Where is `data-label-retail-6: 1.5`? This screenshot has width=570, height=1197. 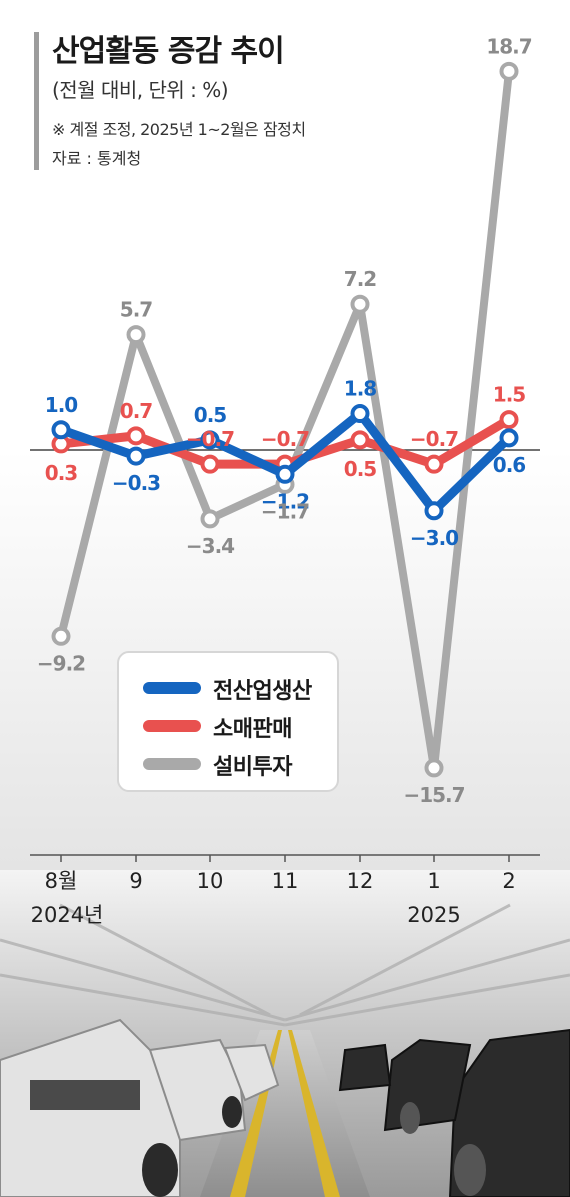 data-label-retail-6: 1.5 is located at coordinates (509, 395).